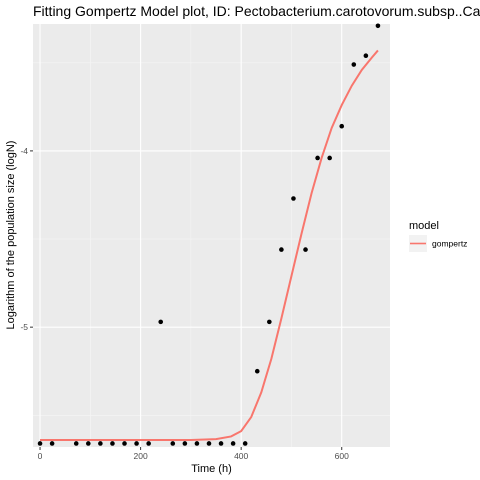  Describe the element at coordinates (241, 456) in the screenshot. I see `x-tick-label: 400` at that location.